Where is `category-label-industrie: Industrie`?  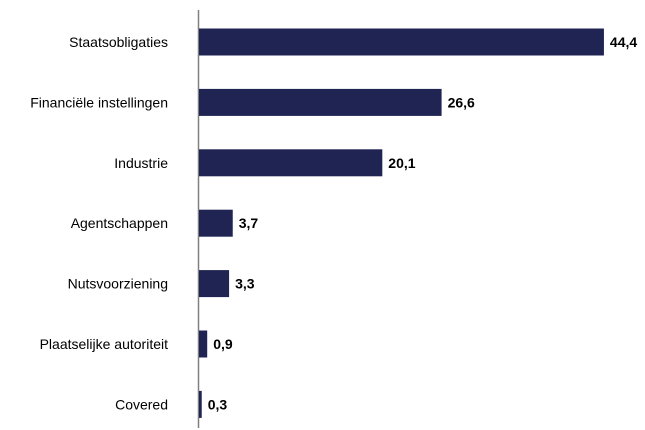
category-label-industrie: Industrie is located at coordinates (141, 163).